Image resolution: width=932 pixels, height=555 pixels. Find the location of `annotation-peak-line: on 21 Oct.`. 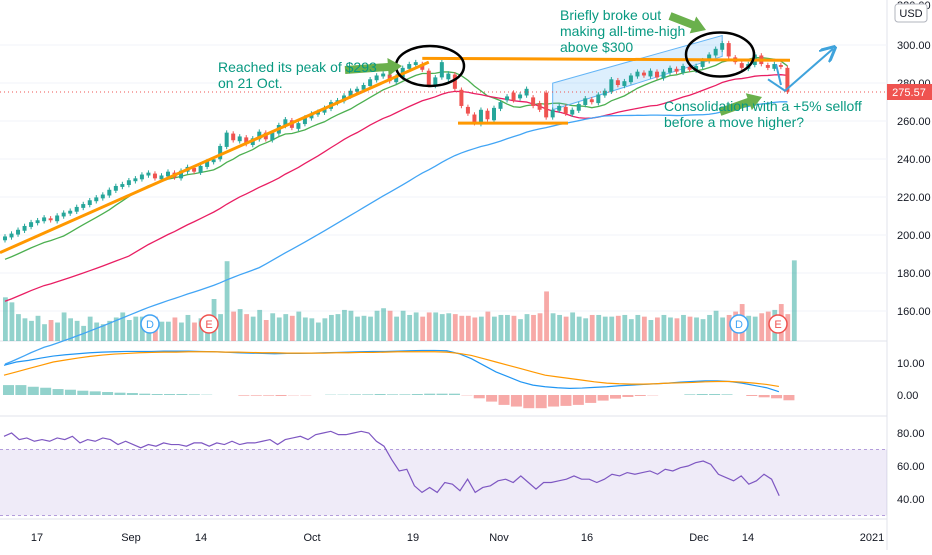

annotation-peak-line: on 21 Oct. is located at coordinates (250, 83).